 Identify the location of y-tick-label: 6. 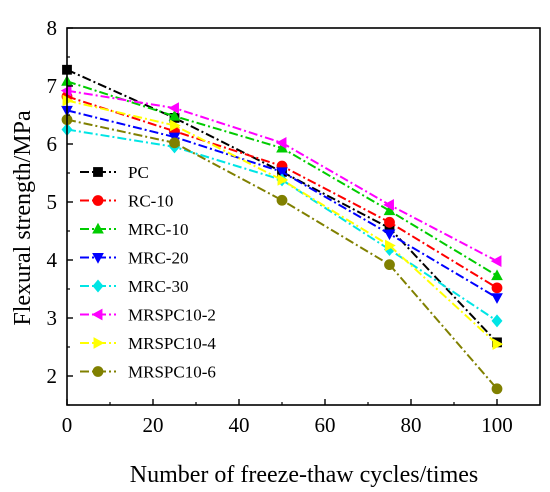
(52, 144).